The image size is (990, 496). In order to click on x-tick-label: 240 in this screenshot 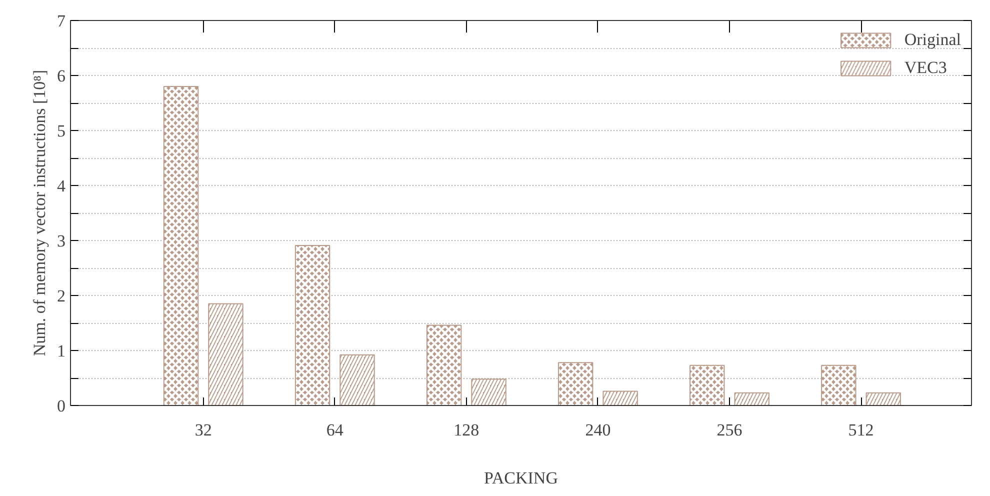, I will do `click(598, 430)`.